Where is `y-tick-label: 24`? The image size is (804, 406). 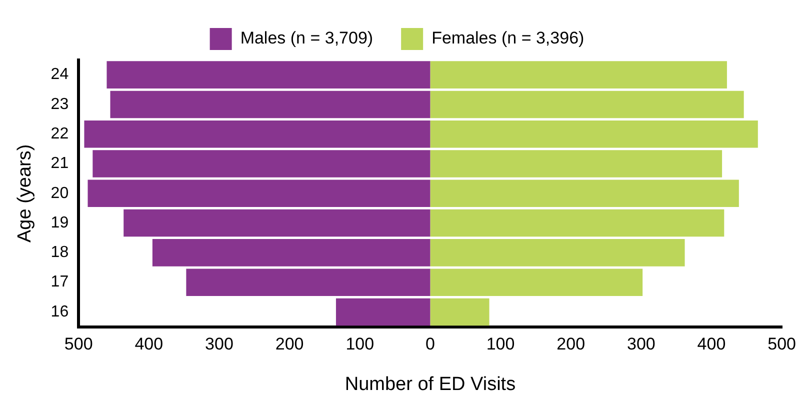
y-tick-label: 24 is located at coordinates (59, 75).